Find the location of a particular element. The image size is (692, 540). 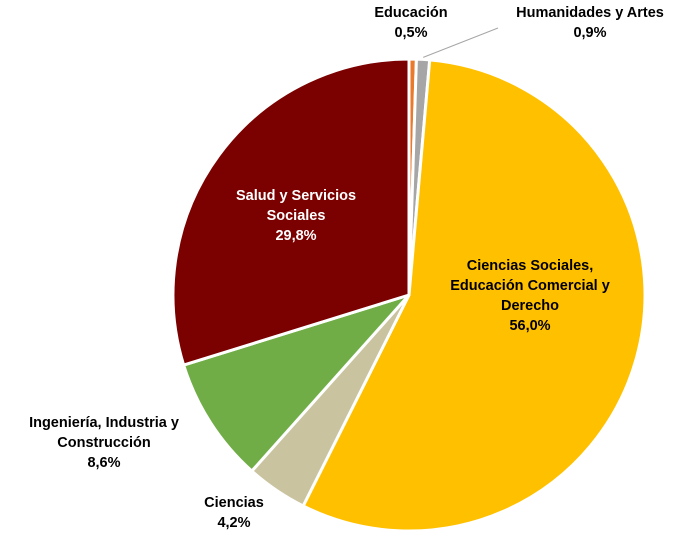

category-label-educacion: Educación is located at coordinates (410, 13).